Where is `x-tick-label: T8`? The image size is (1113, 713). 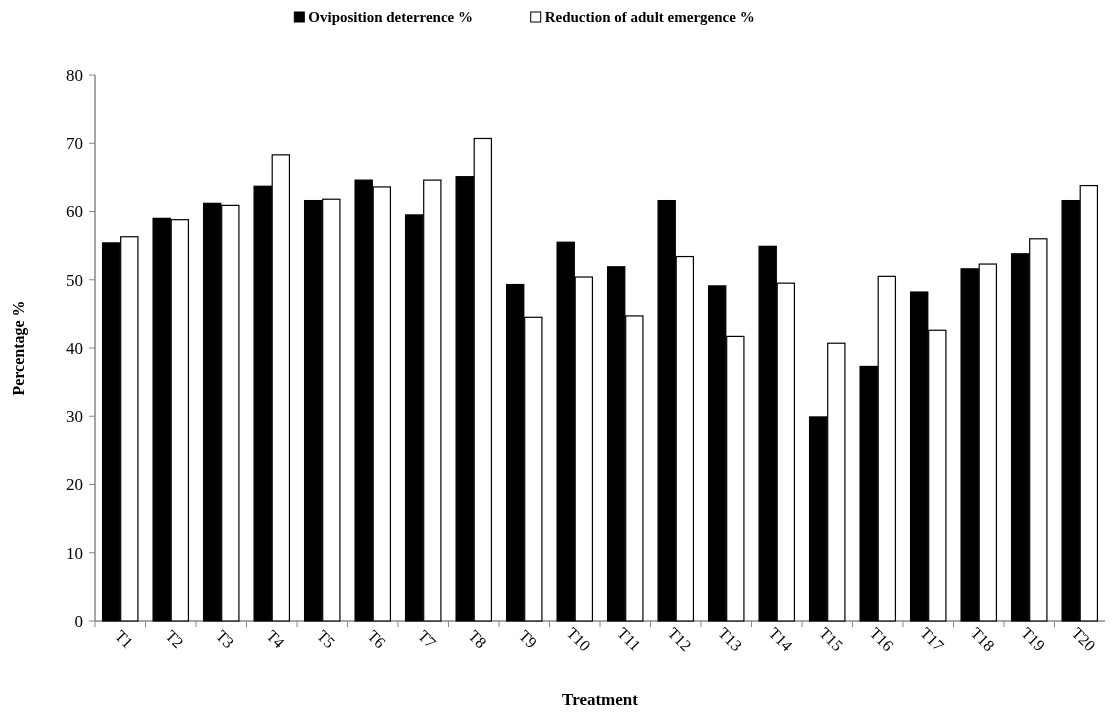
x-tick-label: T8 is located at coordinates (477, 639).